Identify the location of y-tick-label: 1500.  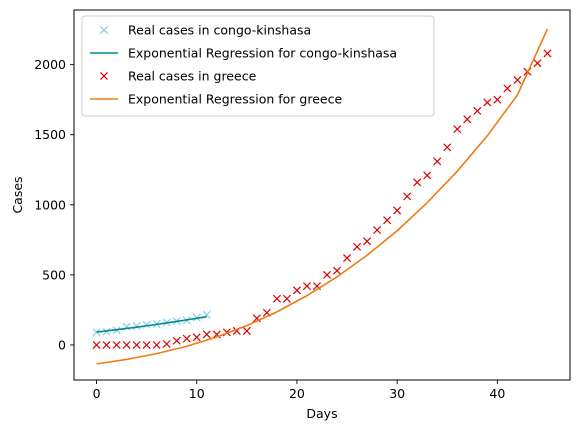
(50, 134).